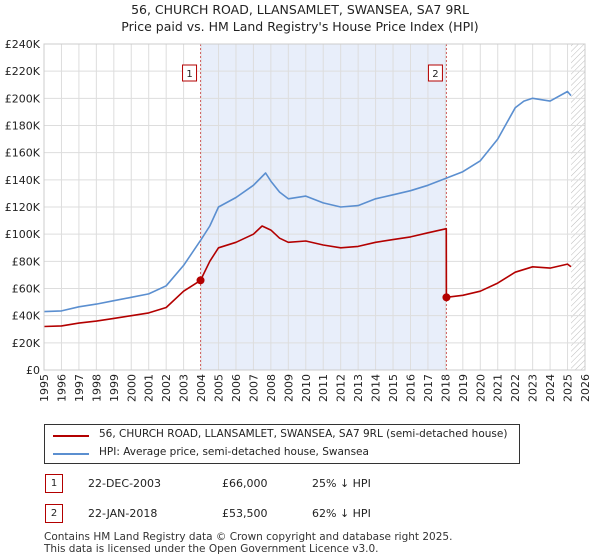  What do you see at coordinates (323, 388) in the screenshot?
I see `x-tick-label: 2011` at bounding box center [323, 388].